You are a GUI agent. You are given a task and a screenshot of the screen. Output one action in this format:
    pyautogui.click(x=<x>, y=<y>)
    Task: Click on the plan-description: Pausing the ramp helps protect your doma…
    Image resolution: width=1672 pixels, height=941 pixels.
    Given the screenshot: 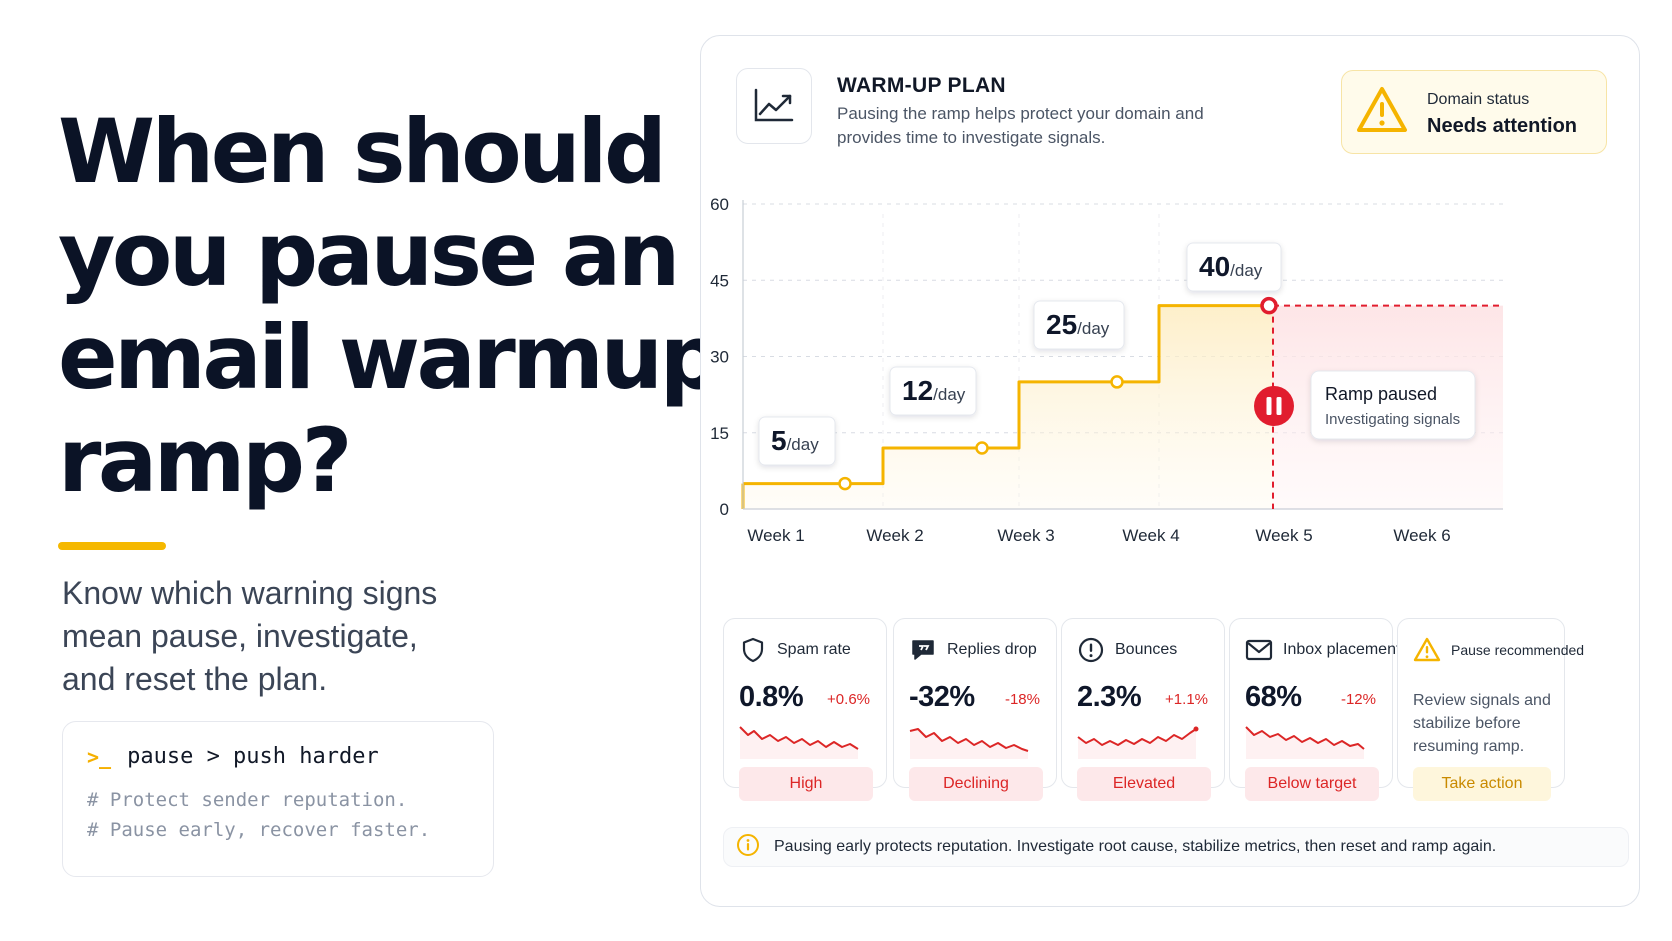 What is the action you would take?
    pyautogui.click(x=1020, y=125)
    